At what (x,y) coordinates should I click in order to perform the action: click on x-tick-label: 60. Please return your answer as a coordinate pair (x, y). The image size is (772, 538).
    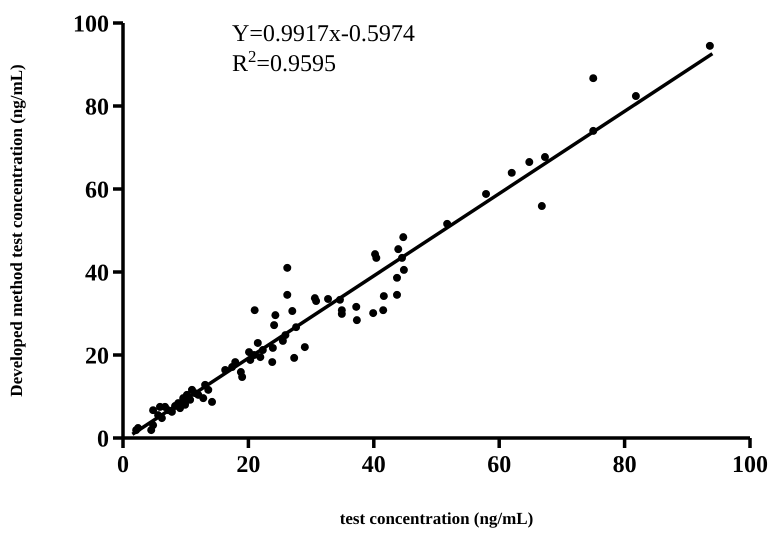
    Looking at the image, I should click on (499, 465).